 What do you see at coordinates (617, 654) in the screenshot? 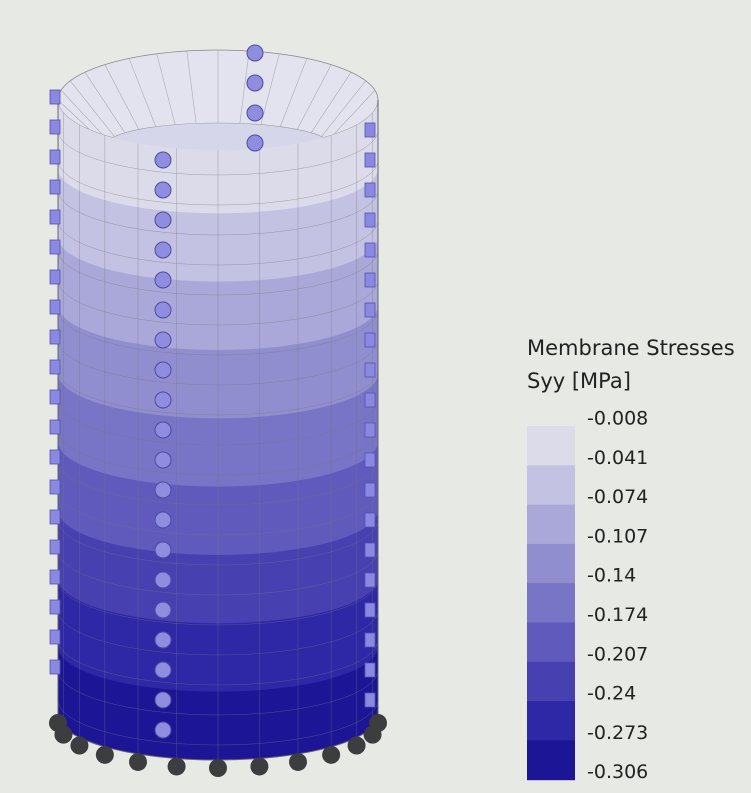
I see `legend-label: -0.207` at bounding box center [617, 654].